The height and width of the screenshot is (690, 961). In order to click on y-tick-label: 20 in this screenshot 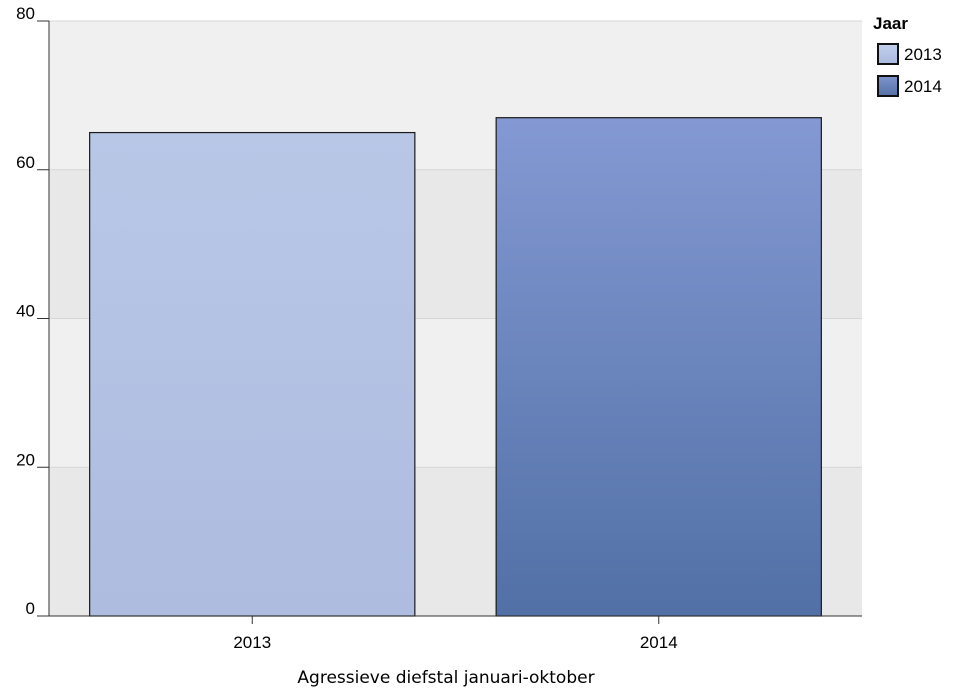, I will do `click(25, 459)`.